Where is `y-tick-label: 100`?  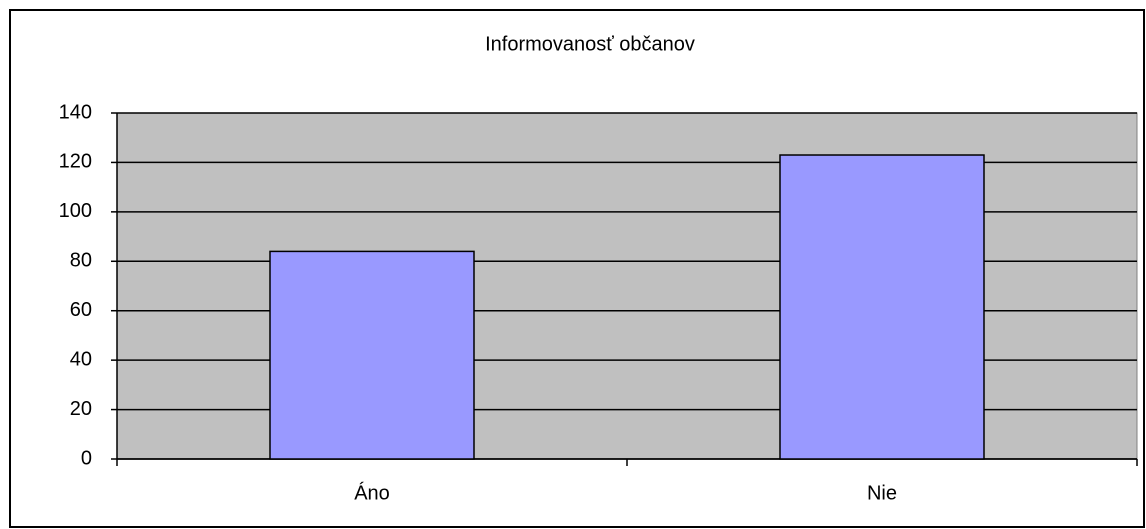 y-tick-label: 100 is located at coordinates (75, 211).